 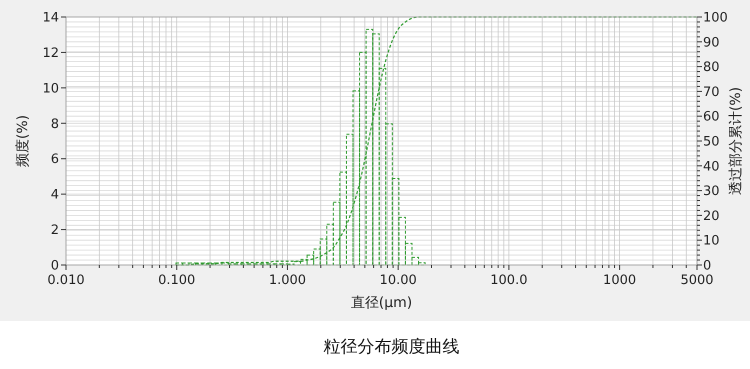 What do you see at coordinates (711, 142) in the screenshot?
I see `y2-tick-label: 50` at bounding box center [711, 142].